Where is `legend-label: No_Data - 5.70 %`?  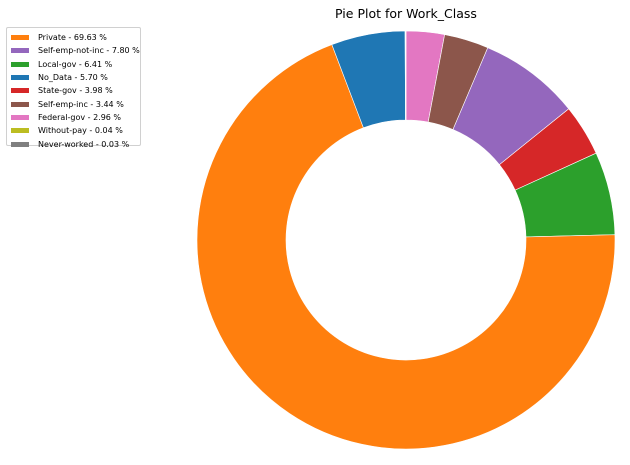 legend-label: No_Data - 5.70 % is located at coordinates (73, 78).